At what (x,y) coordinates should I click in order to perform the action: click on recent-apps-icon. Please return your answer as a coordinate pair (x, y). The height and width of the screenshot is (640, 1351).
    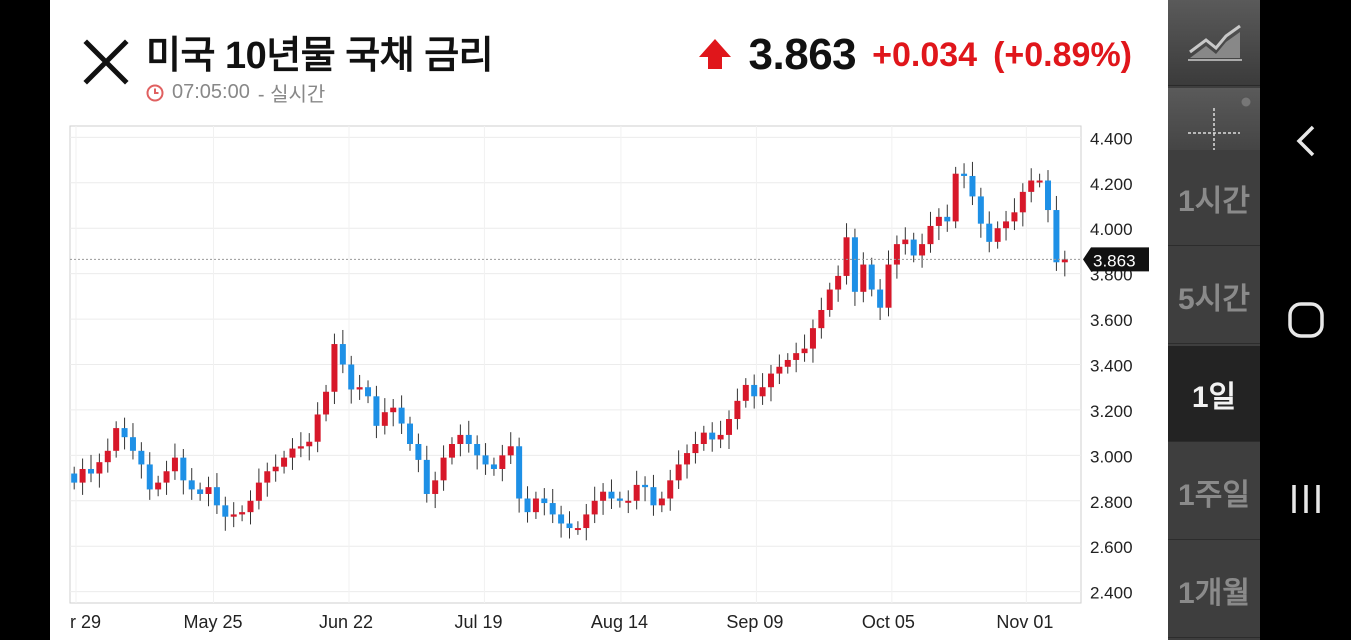
    Looking at the image, I should click on (1306, 499).